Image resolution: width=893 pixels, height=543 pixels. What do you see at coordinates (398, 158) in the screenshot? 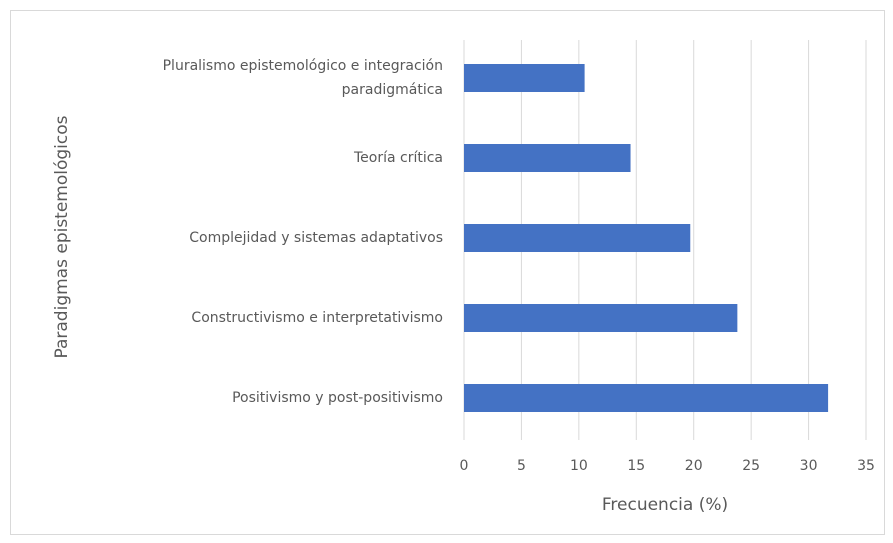
I see `y-tick-label: Teoría crítica` at bounding box center [398, 158].